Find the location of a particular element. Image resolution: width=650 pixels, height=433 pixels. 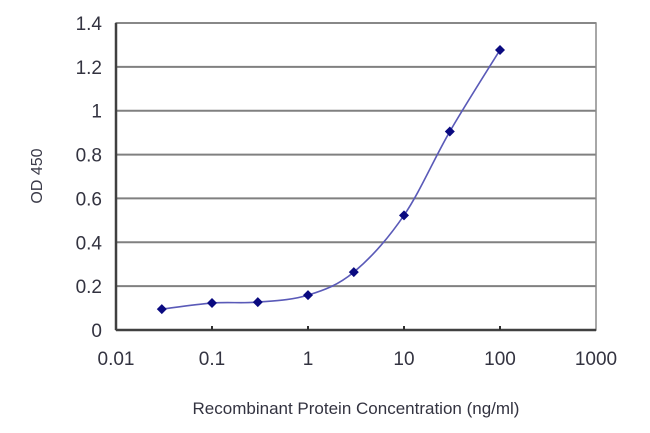

y-tick-label: 1.4 is located at coordinates (89, 24).